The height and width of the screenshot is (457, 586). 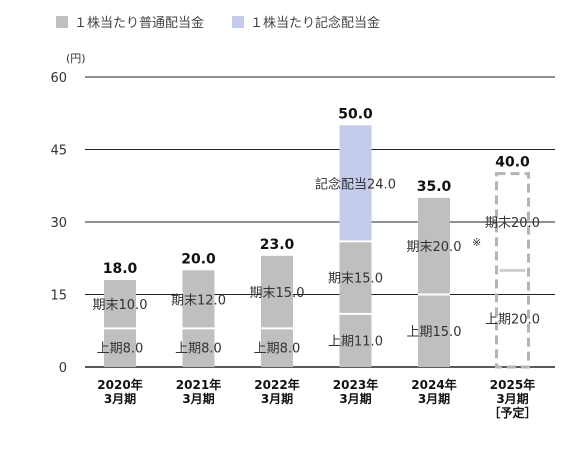 What do you see at coordinates (276, 384) in the screenshot?
I see `x-category-label: 2022年` at bounding box center [276, 384].